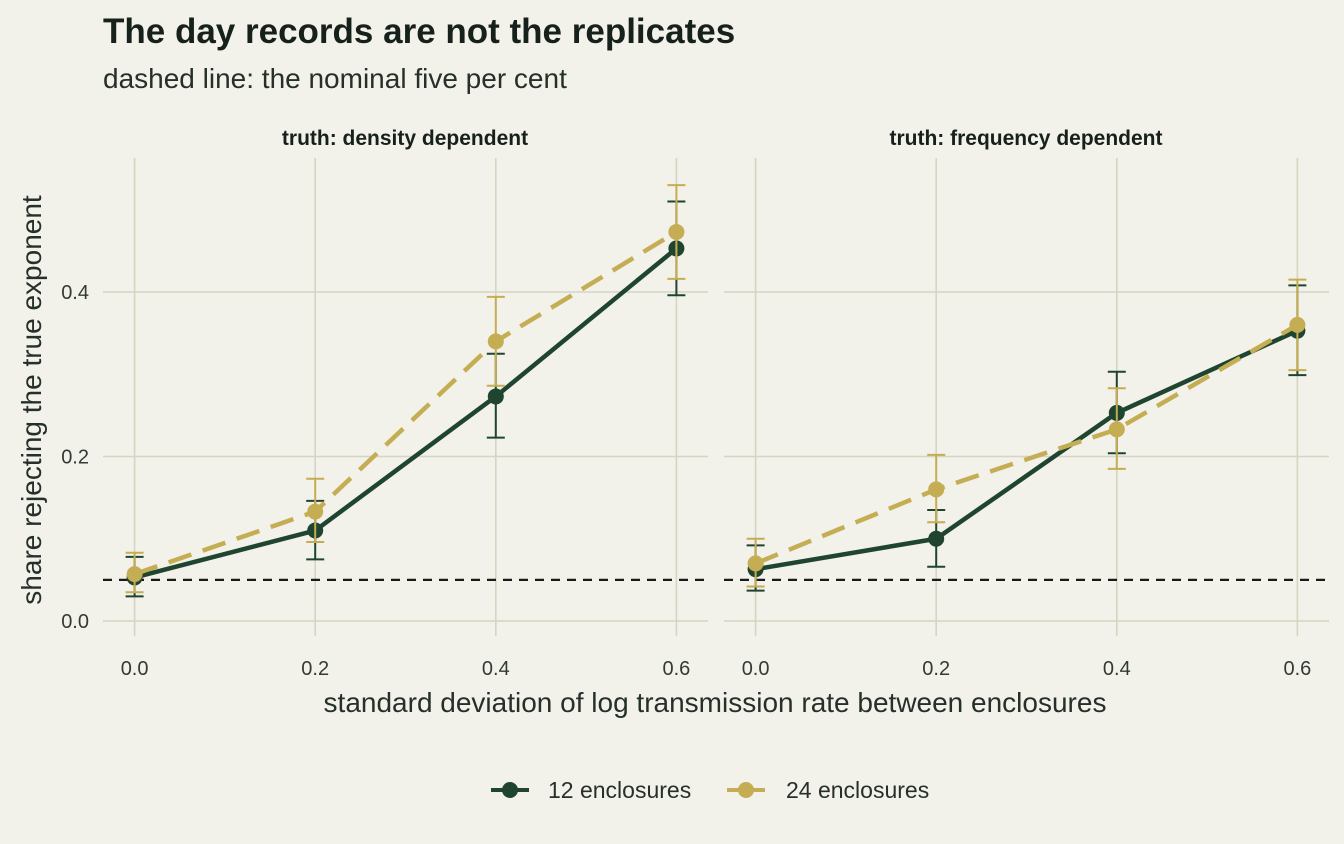 Image resolution: width=1344 pixels, height=844 pixels. I want to click on legend-marker-12-enclosures, so click(510, 790).